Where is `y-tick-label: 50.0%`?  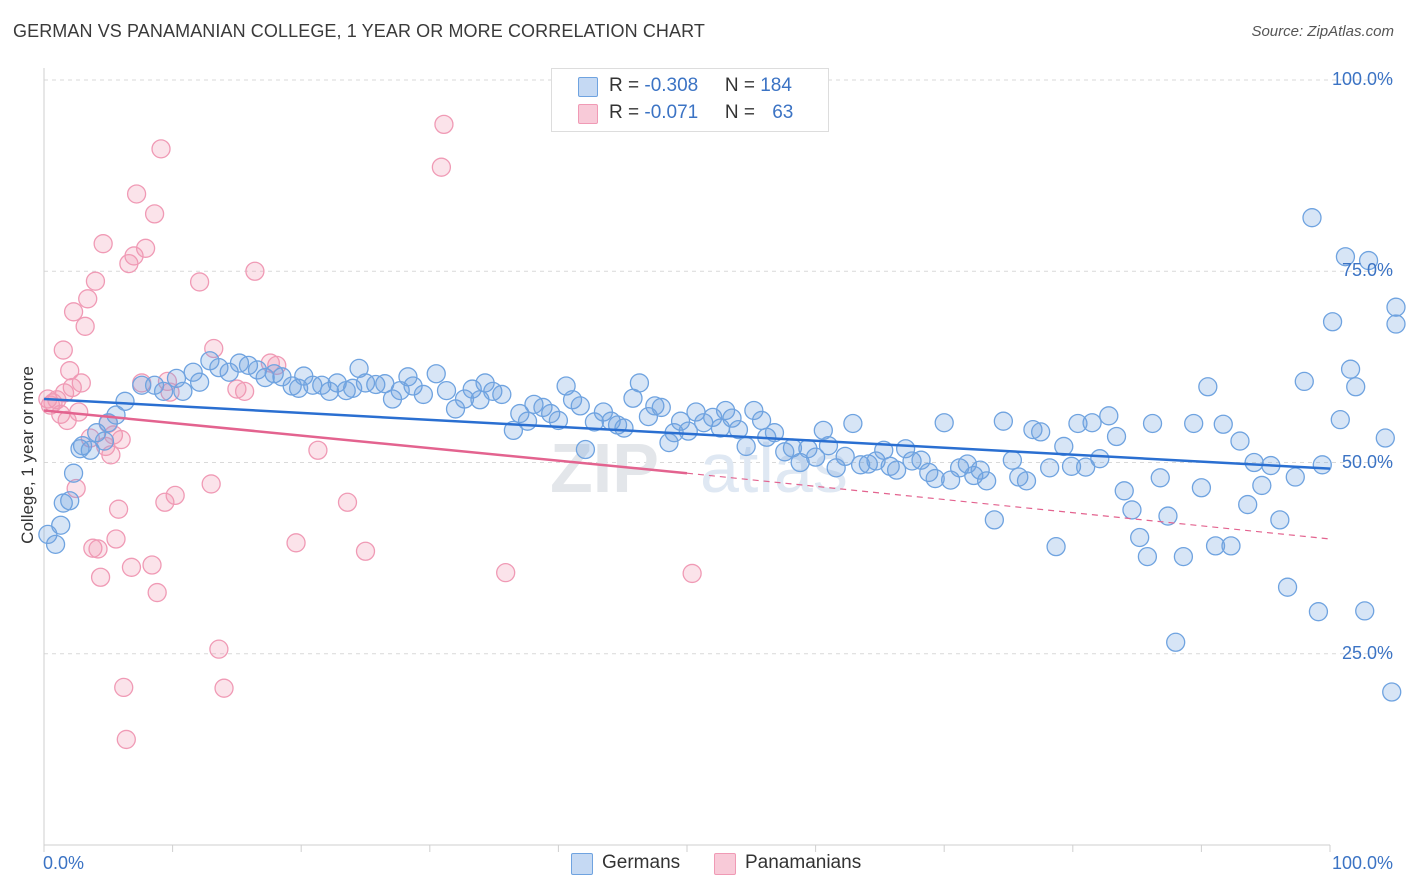
y-tick-label: 50.0% is located at coordinates (1367, 461).